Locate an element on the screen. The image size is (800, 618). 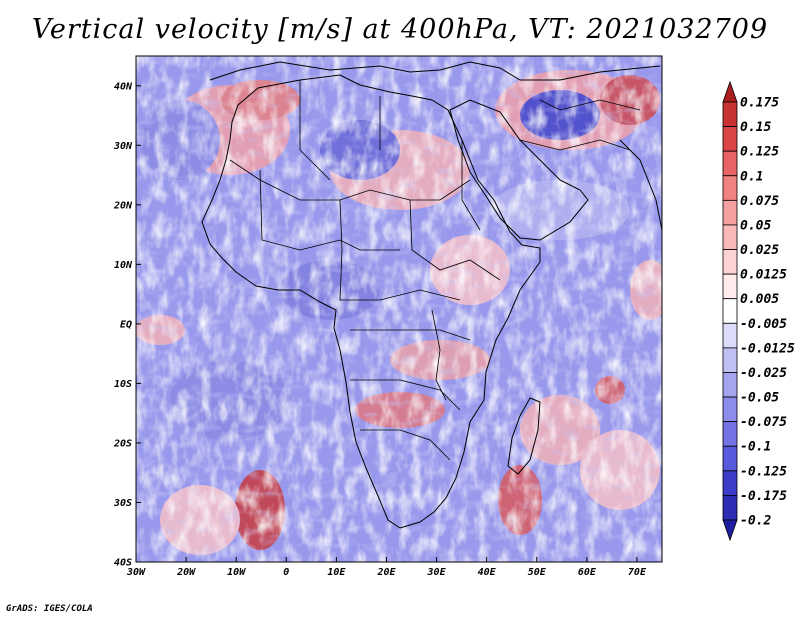
y-tick-label: 40N is located at coordinates (123, 86).